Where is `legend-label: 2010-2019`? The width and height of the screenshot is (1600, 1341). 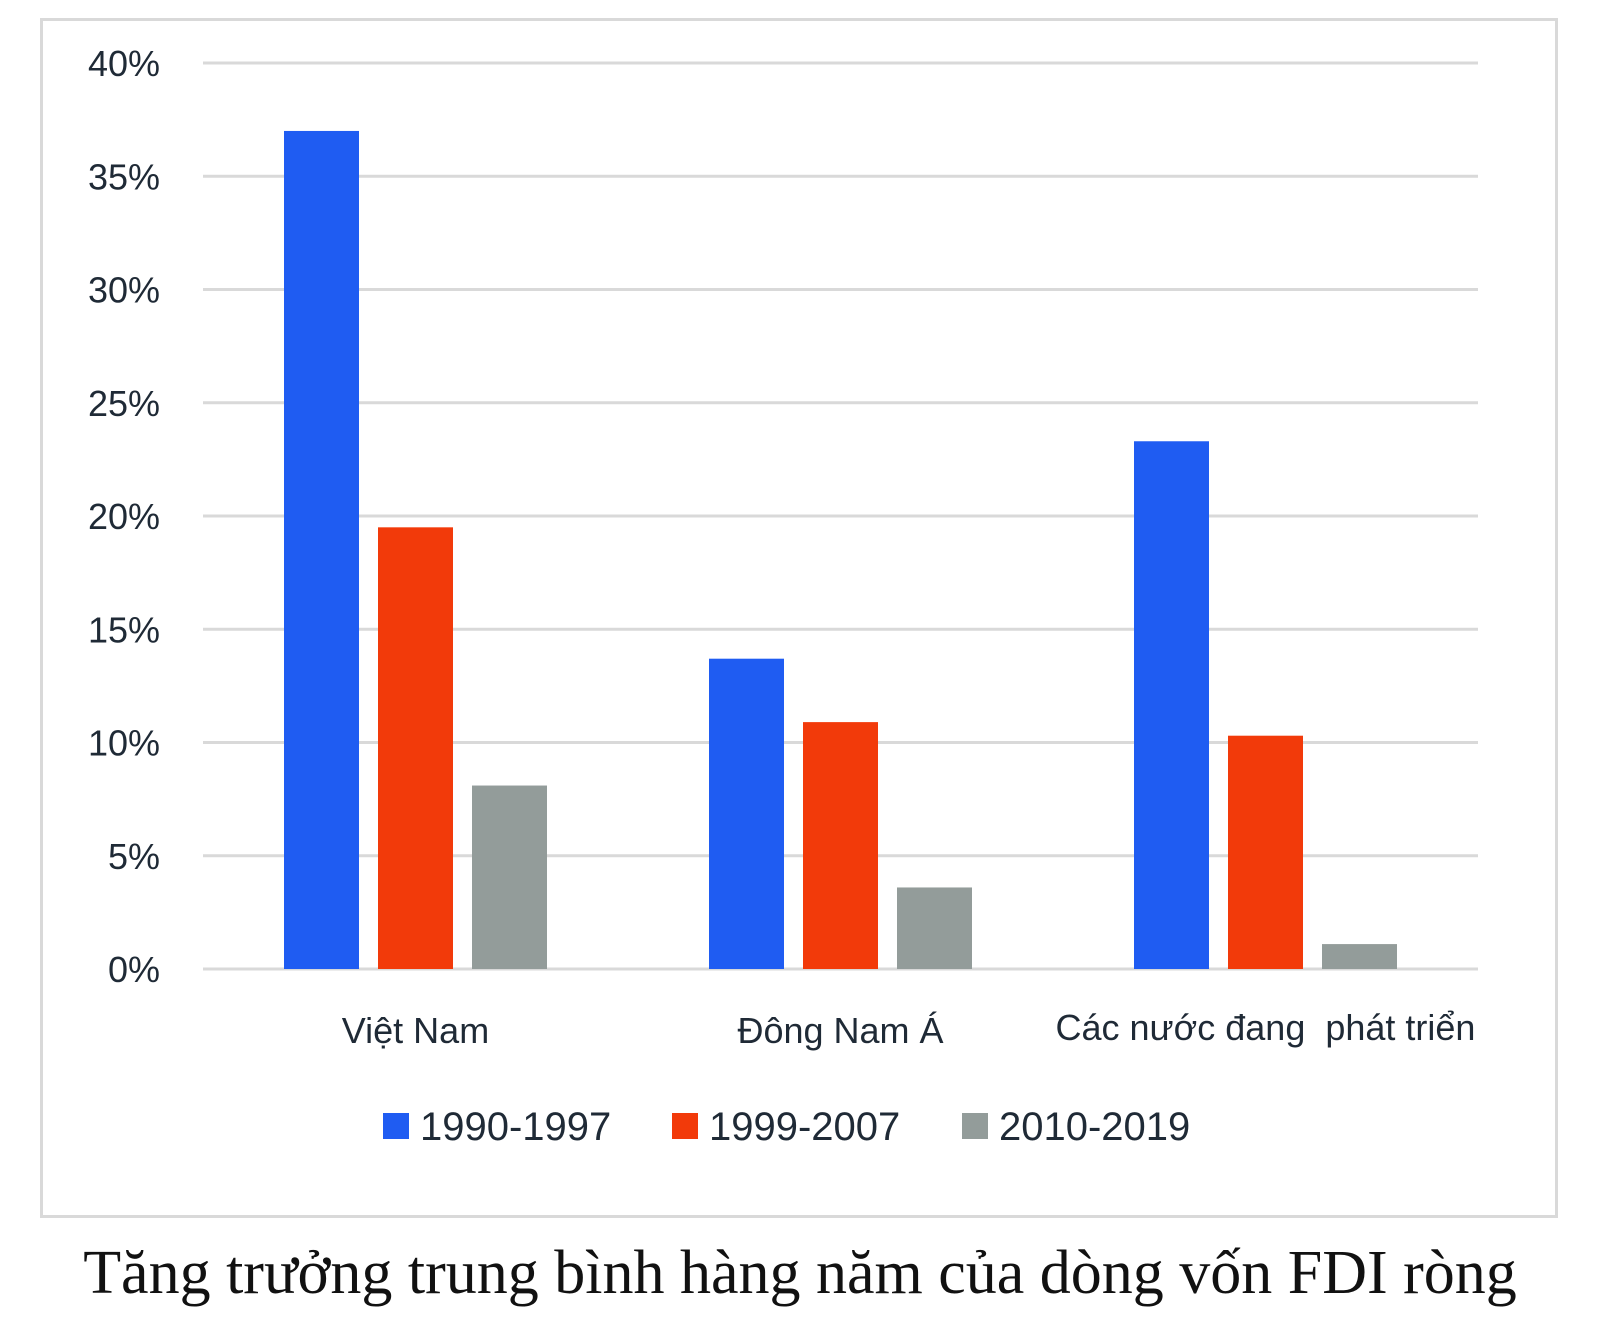
legend-label: 2010-2019 is located at coordinates (1094, 1127).